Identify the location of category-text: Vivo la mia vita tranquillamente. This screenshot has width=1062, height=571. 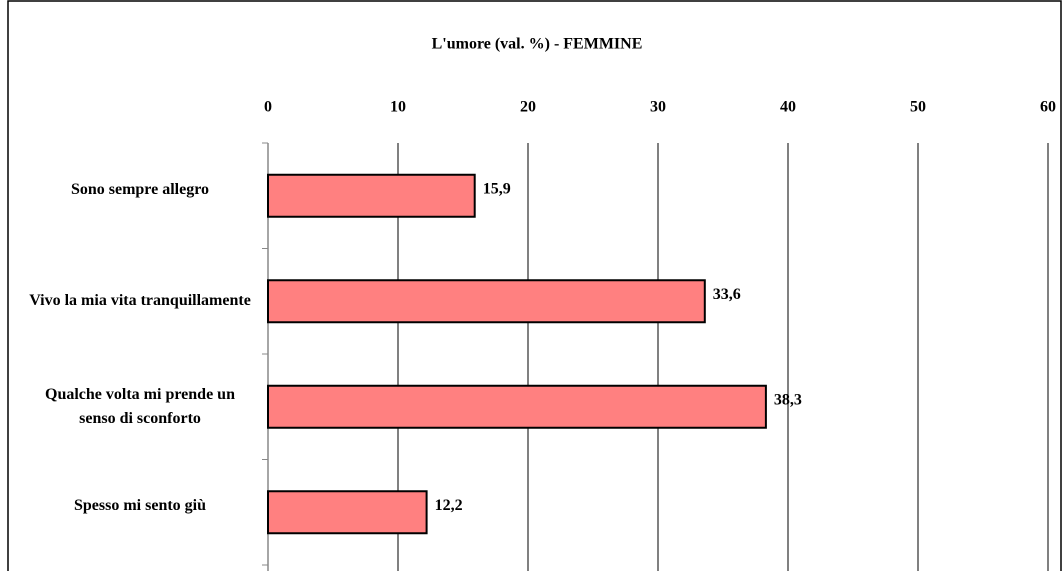
(140, 301).